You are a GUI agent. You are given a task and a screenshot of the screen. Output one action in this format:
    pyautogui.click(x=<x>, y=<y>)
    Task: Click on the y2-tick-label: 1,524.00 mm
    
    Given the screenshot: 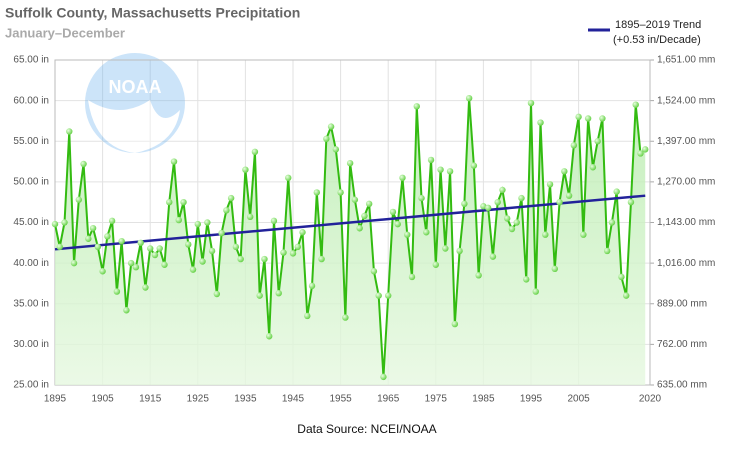 What is the action you would take?
    pyautogui.click(x=686, y=100)
    